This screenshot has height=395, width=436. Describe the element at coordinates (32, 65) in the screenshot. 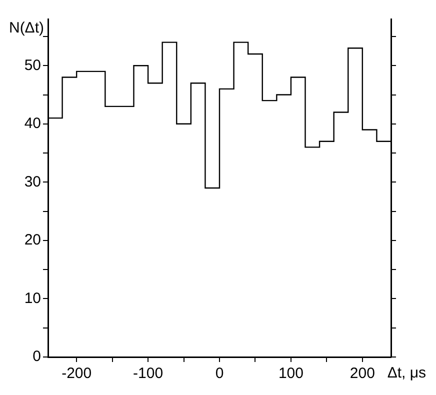

I see `y-tick-label: 50` at that location.